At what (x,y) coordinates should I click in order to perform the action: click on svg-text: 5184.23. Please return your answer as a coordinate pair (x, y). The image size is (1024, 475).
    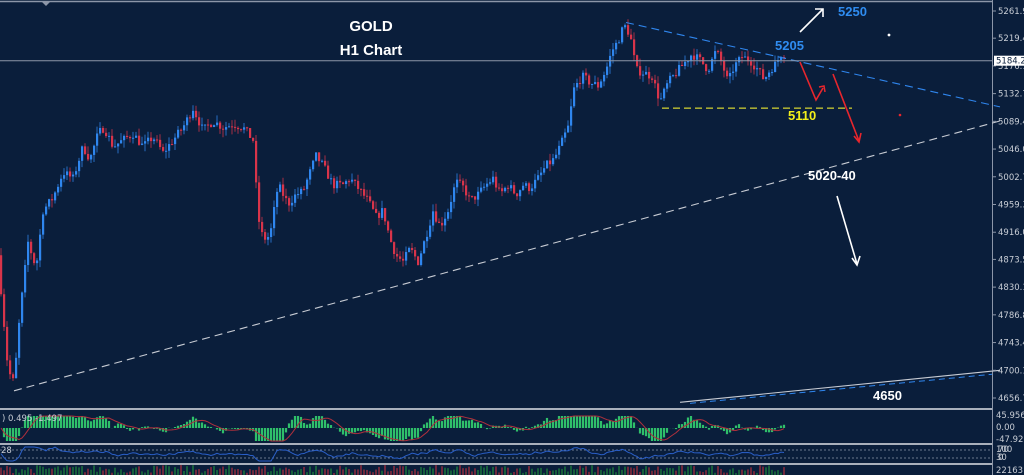
    Looking at the image, I should click on (1010, 62).